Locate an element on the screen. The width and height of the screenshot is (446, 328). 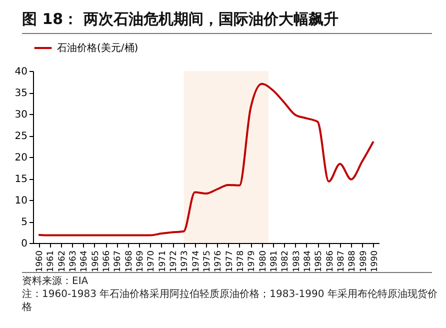
x-tick-label: 1972 is located at coordinates (174, 261).